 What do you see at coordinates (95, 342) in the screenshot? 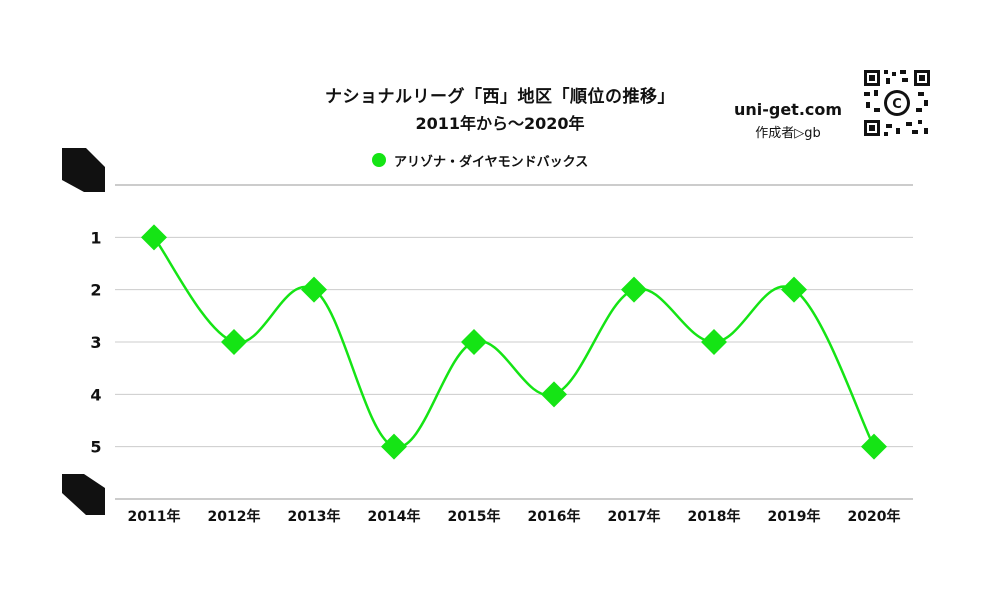
I see `y-tick-label: 3` at bounding box center [95, 342].